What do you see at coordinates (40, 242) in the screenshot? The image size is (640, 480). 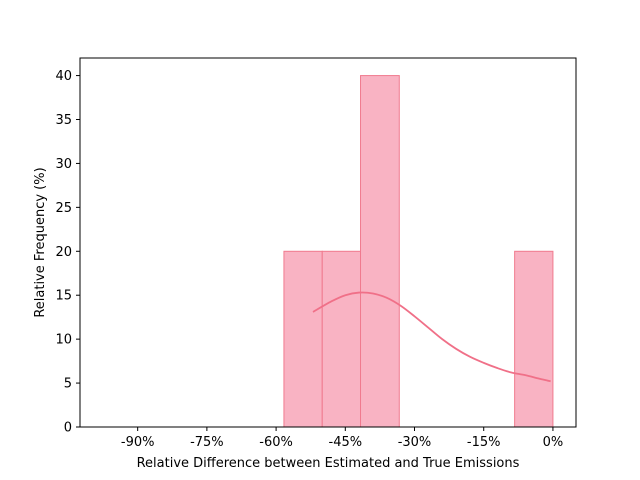 I see `y-axis-label: Relative Frequency (%)` at bounding box center [40, 242].